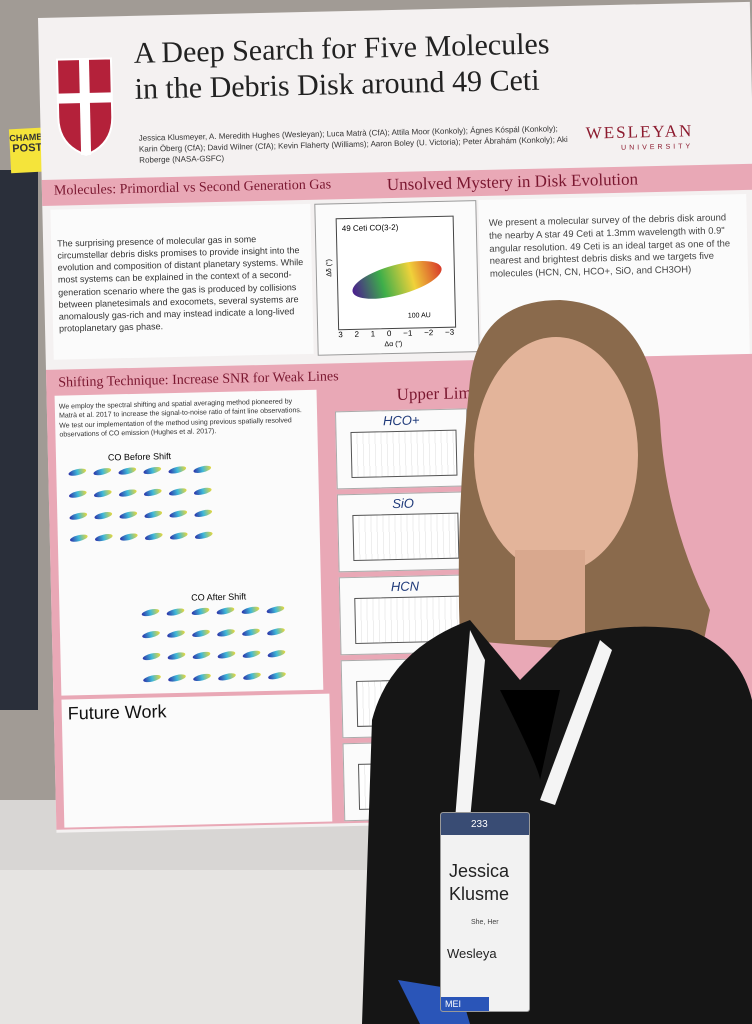 The image size is (752, 1024). What do you see at coordinates (479, 871) in the screenshot?
I see `badge-first: Jessica` at bounding box center [479, 871].